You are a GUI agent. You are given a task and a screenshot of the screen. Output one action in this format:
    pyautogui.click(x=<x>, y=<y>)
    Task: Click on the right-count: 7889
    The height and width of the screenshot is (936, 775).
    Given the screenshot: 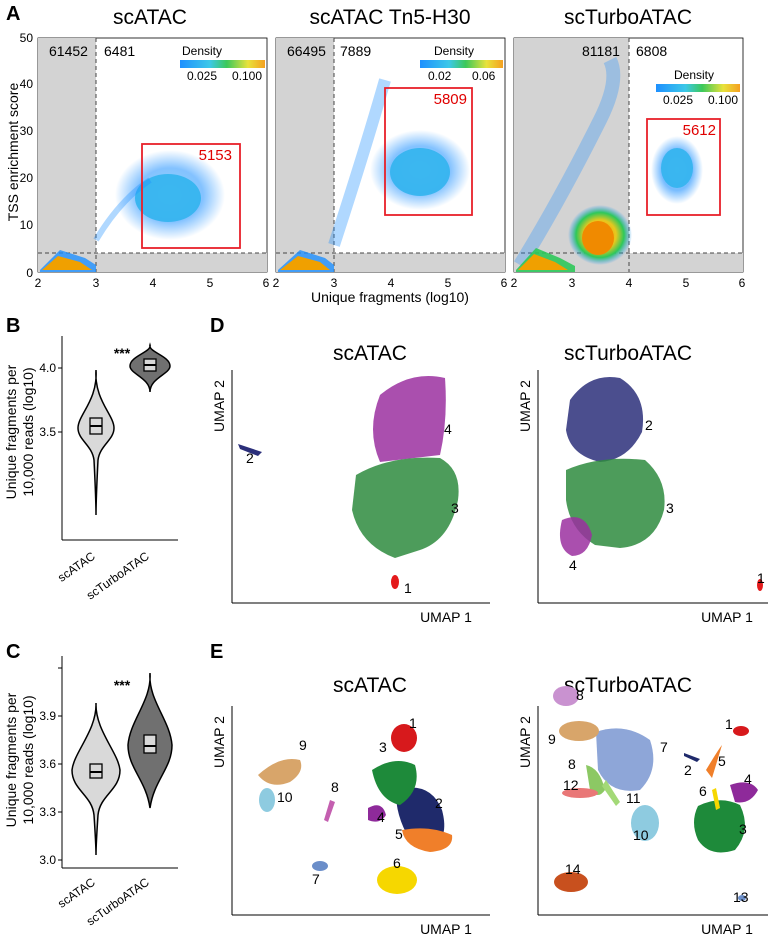 What is the action you would take?
    pyautogui.click(x=355, y=51)
    